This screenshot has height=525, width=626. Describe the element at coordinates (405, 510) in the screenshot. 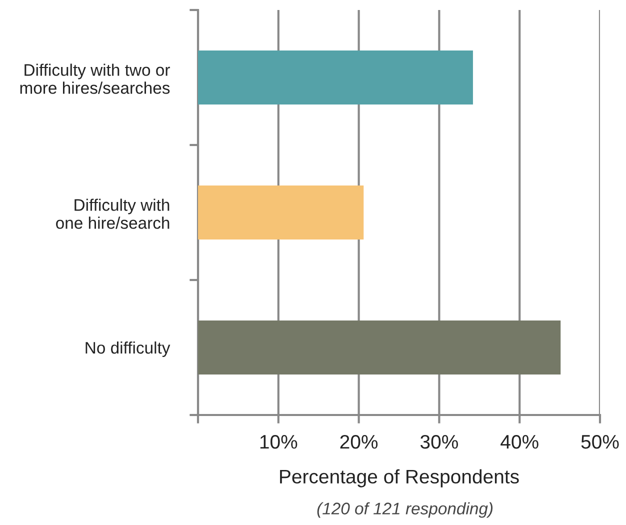

I see `text: (120 of 121 responding)` at that location.